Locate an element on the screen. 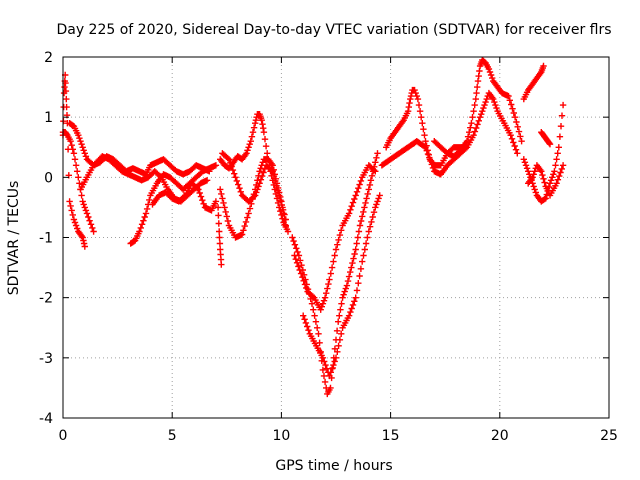 The width and height of the screenshot is (640, 480). y-tick-label: -2 is located at coordinates (46, 299).